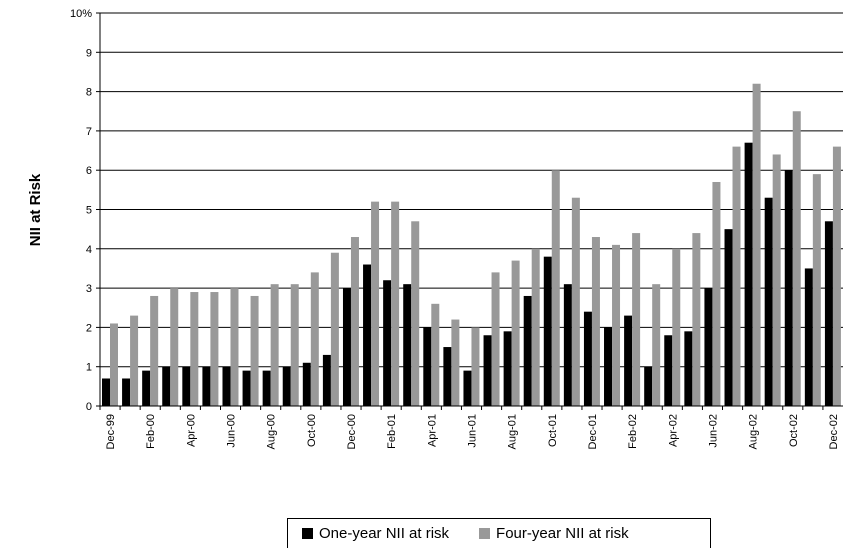 The width and height of the screenshot is (843, 548). I want to click on y-tick-label: 3, so click(89, 289).